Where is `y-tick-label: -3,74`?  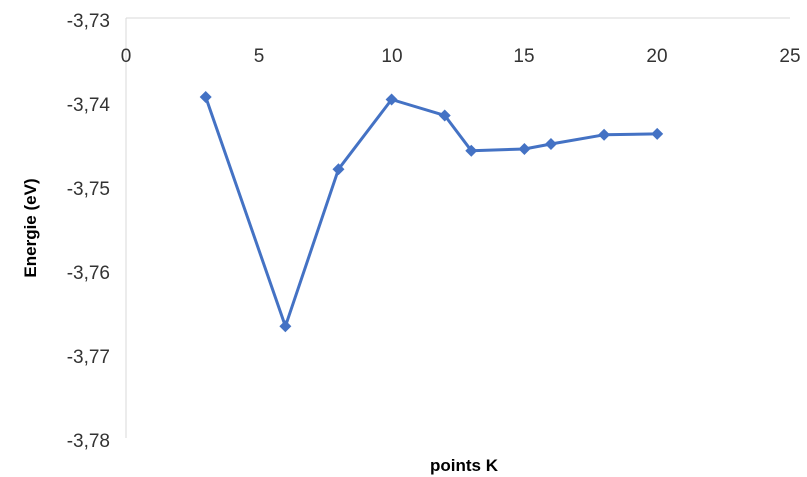
y-tick-label: -3,74 is located at coordinates (89, 105).